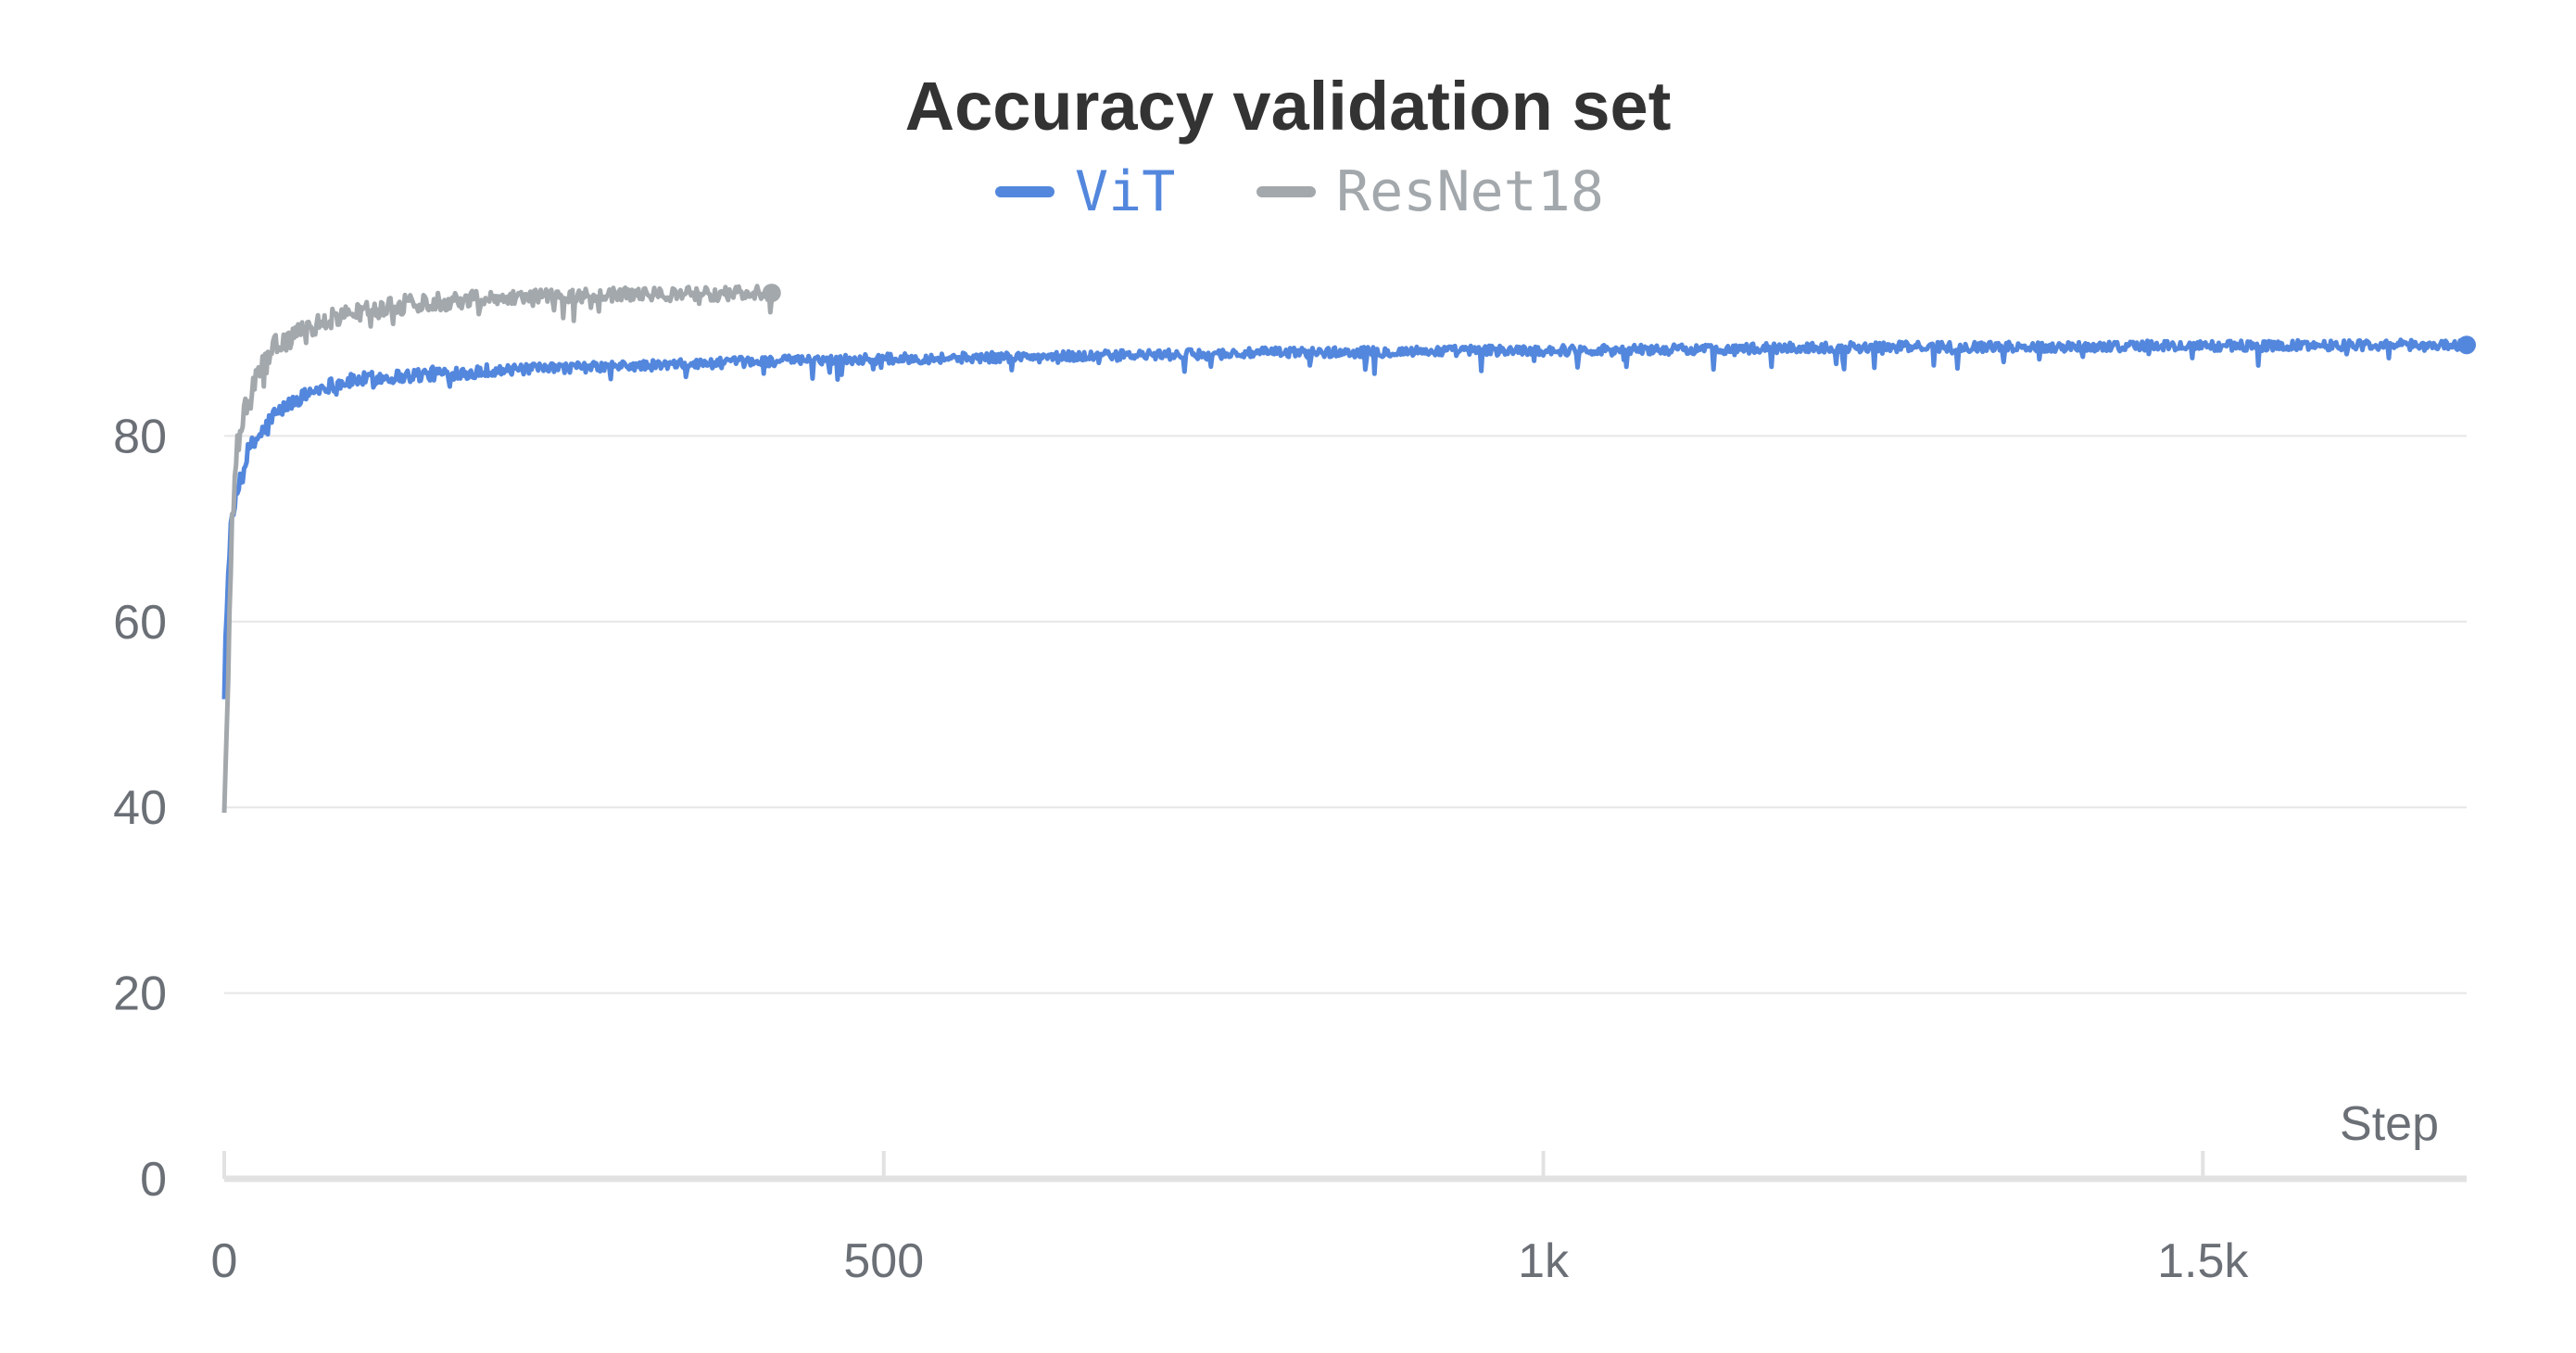 The width and height of the screenshot is (2576, 1353). I want to click on y-tick-label: 40, so click(140, 808).